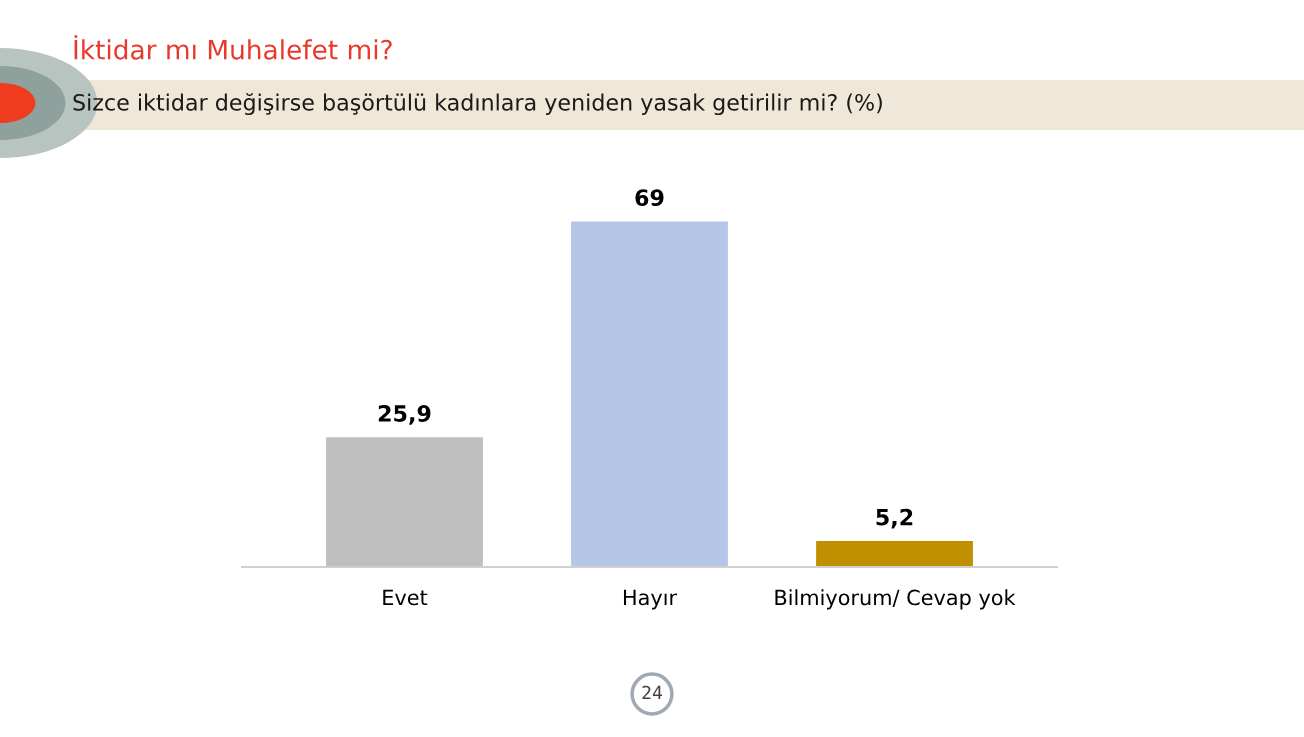 The width and height of the screenshot is (1304, 737). Describe the element at coordinates (652, 692) in the screenshot. I see `text: 24` at that location.